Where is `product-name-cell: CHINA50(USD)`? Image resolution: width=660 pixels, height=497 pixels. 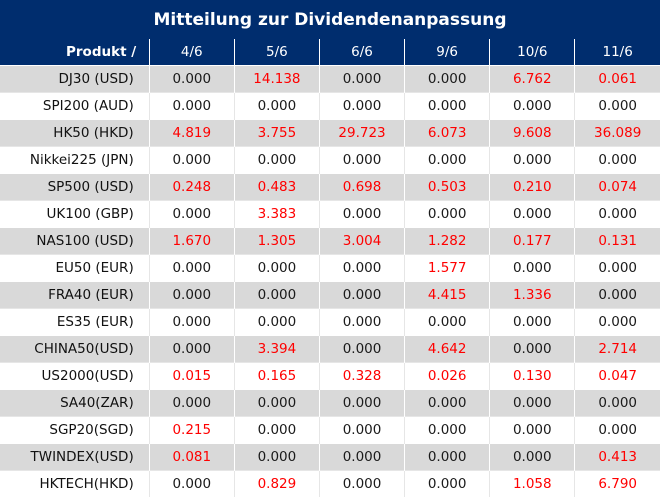
product-name-cell: CHINA50(USD) is located at coordinates (74, 349).